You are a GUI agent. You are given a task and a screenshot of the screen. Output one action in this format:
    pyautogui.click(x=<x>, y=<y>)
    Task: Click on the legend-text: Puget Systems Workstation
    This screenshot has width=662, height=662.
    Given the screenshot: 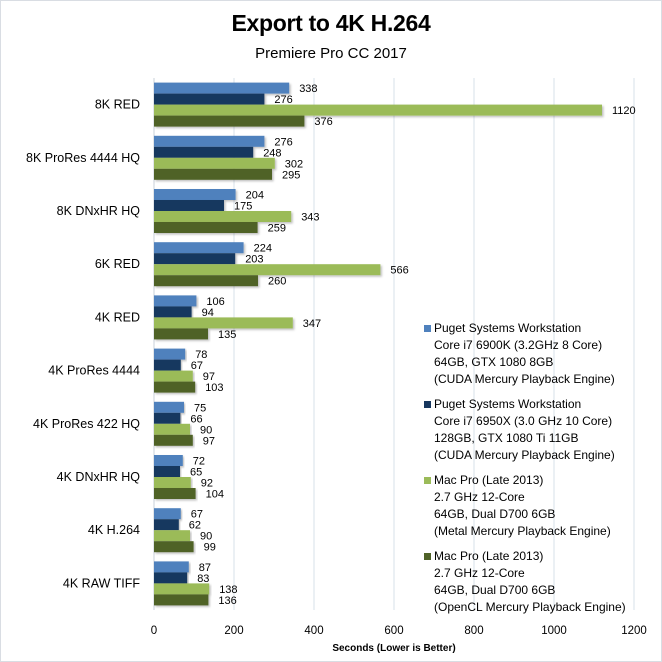 What is the action you would take?
    pyautogui.click(x=508, y=404)
    